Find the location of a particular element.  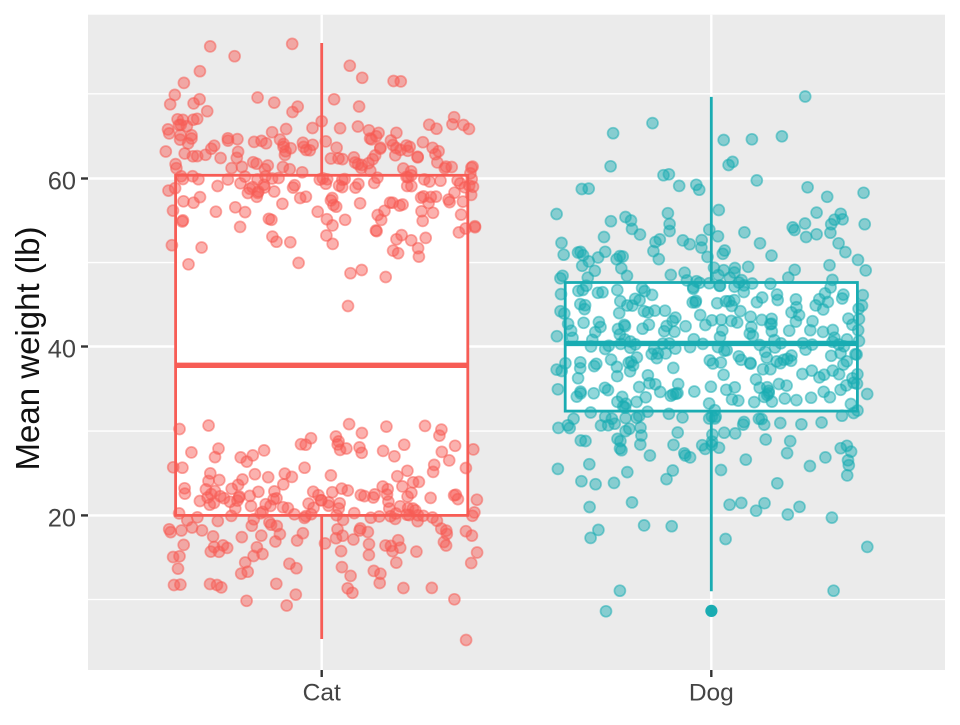

svg-text: Cat is located at coordinates (322, 693).